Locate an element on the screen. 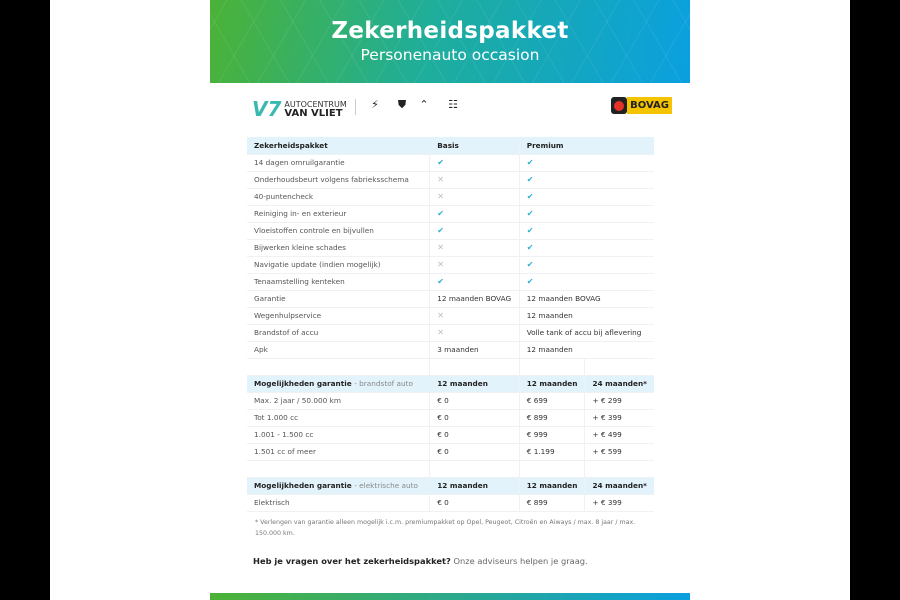 This screenshot has width=900, height=600. table-cell: Max. 2 jaar / 50.000 km is located at coordinates (338, 401).